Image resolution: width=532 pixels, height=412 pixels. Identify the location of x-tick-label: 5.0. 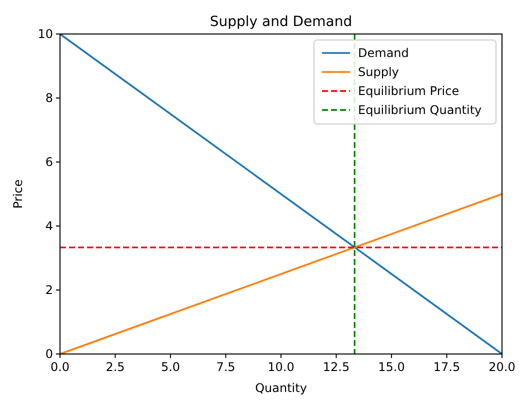
(170, 367).